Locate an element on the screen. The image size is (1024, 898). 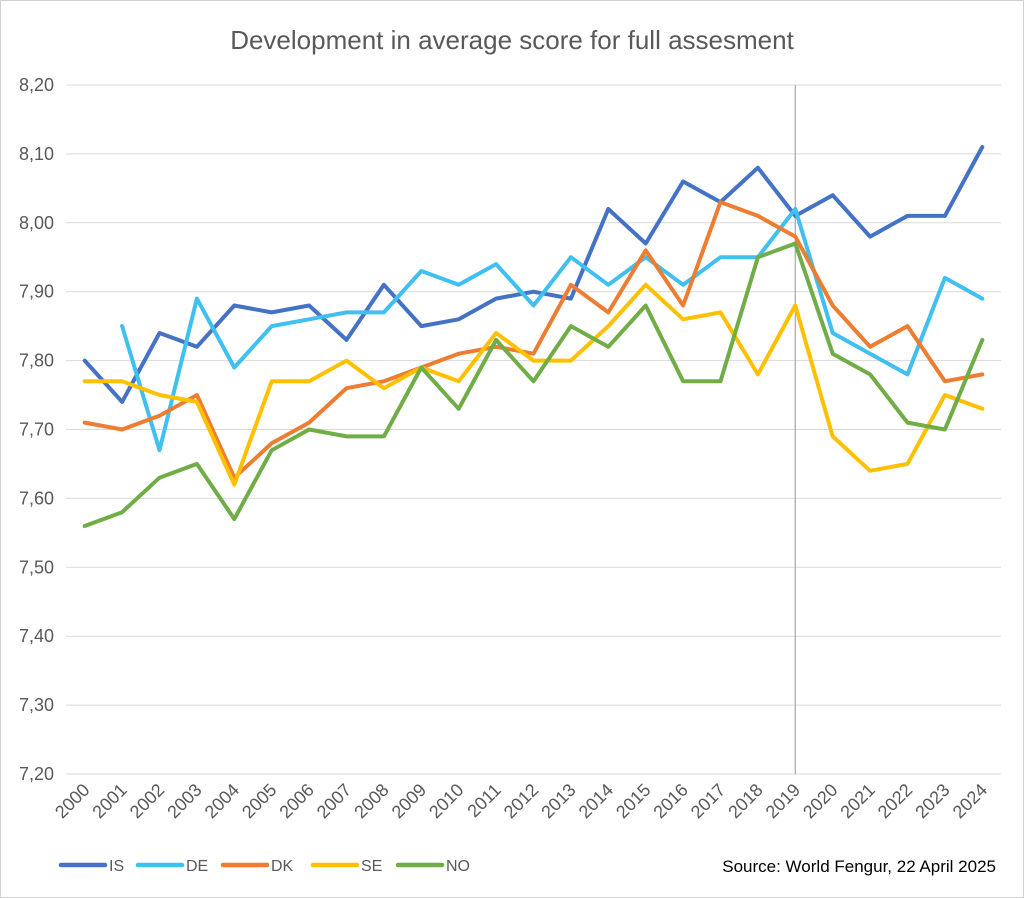
x-tick-label: 2022 is located at coordinates (895, 801).